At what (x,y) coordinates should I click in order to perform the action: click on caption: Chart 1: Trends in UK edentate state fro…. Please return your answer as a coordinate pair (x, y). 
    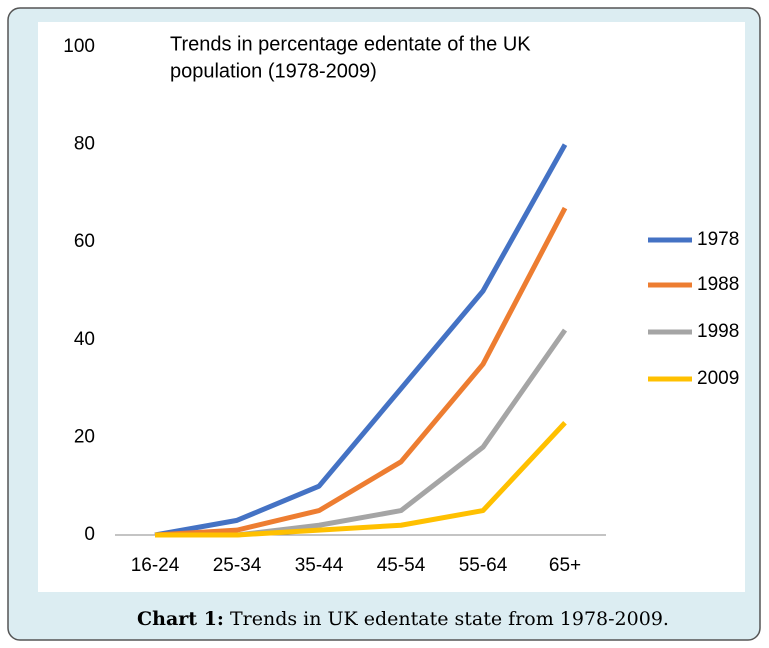
    Looking at the image, I should click on (403, 619).